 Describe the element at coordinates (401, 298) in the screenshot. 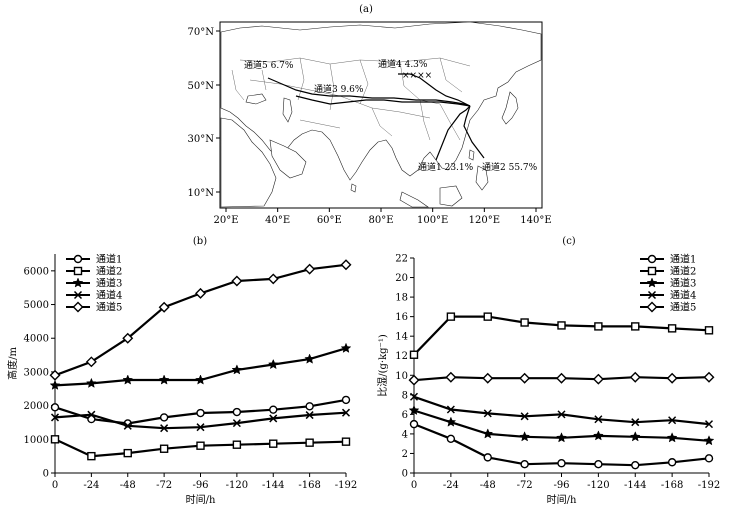

I see `y-tick-label: 18` at that location.